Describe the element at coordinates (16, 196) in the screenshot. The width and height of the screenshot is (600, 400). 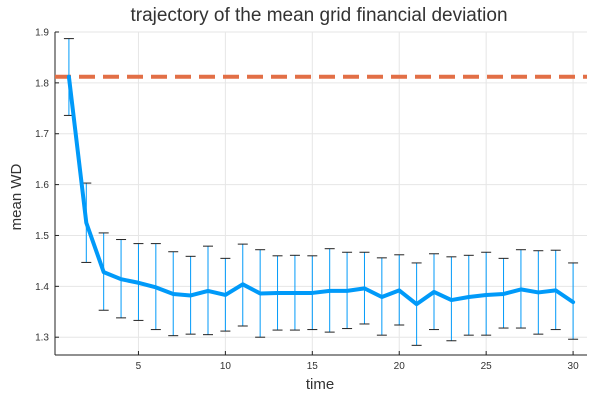
I see `y-axis-label: mean WD` at that location.